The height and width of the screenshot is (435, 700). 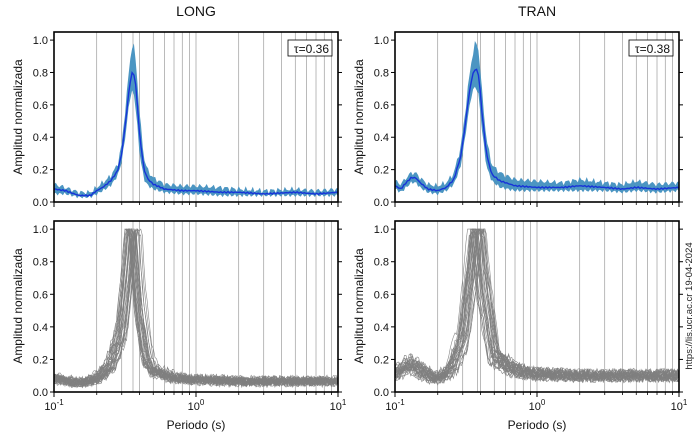 I want to click on credit-text: https://lis.ucr.ac.cr 19-04-2024, so click(x=689, y=305).